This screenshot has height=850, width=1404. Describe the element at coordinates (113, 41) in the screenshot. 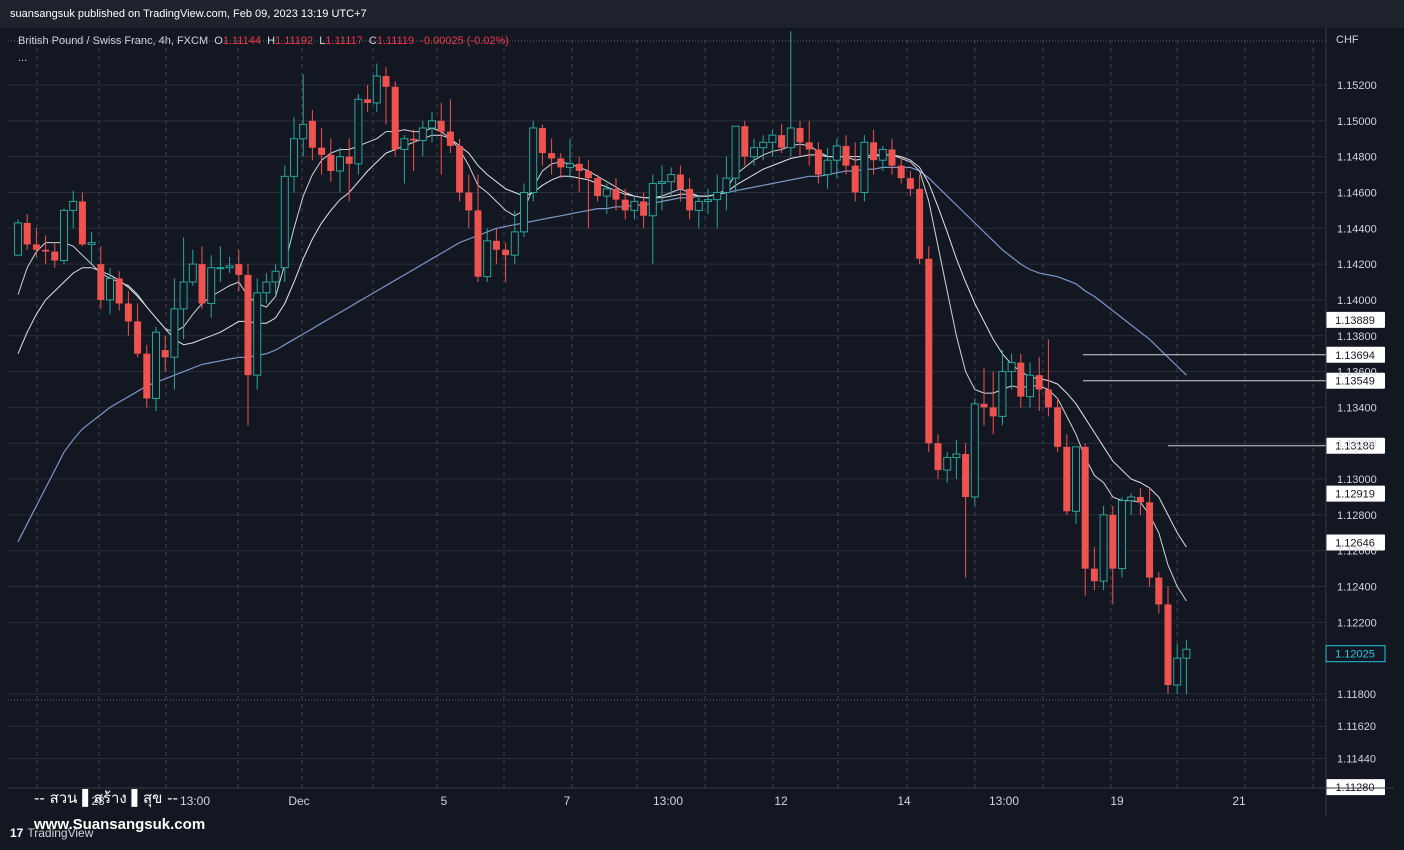

I see `symbol-name: British Pound / Swiss Franc, 4h, FXCM` at that location.